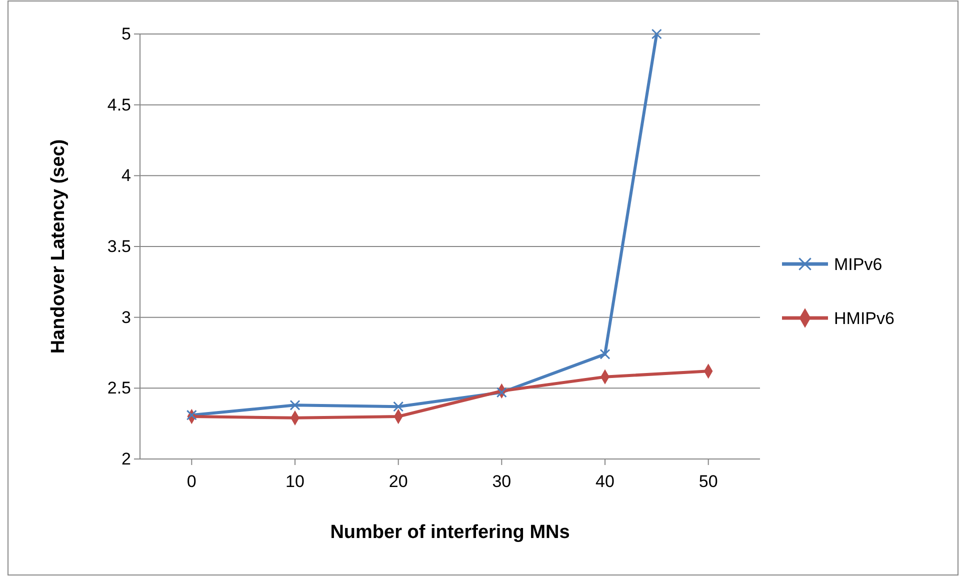 This screenshot has width=961, height=578. What do you see at coordinates (398, 482) in the screenshot?
I see `x-tick-label: 20` at bounding box center [398, 482].